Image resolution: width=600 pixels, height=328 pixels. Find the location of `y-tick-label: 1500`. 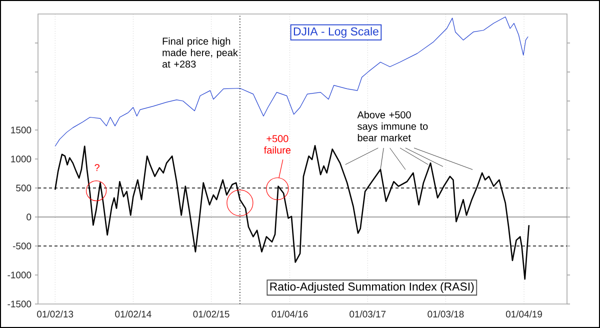

y-tick-label: 1500 is located at coordinates (21, 130).